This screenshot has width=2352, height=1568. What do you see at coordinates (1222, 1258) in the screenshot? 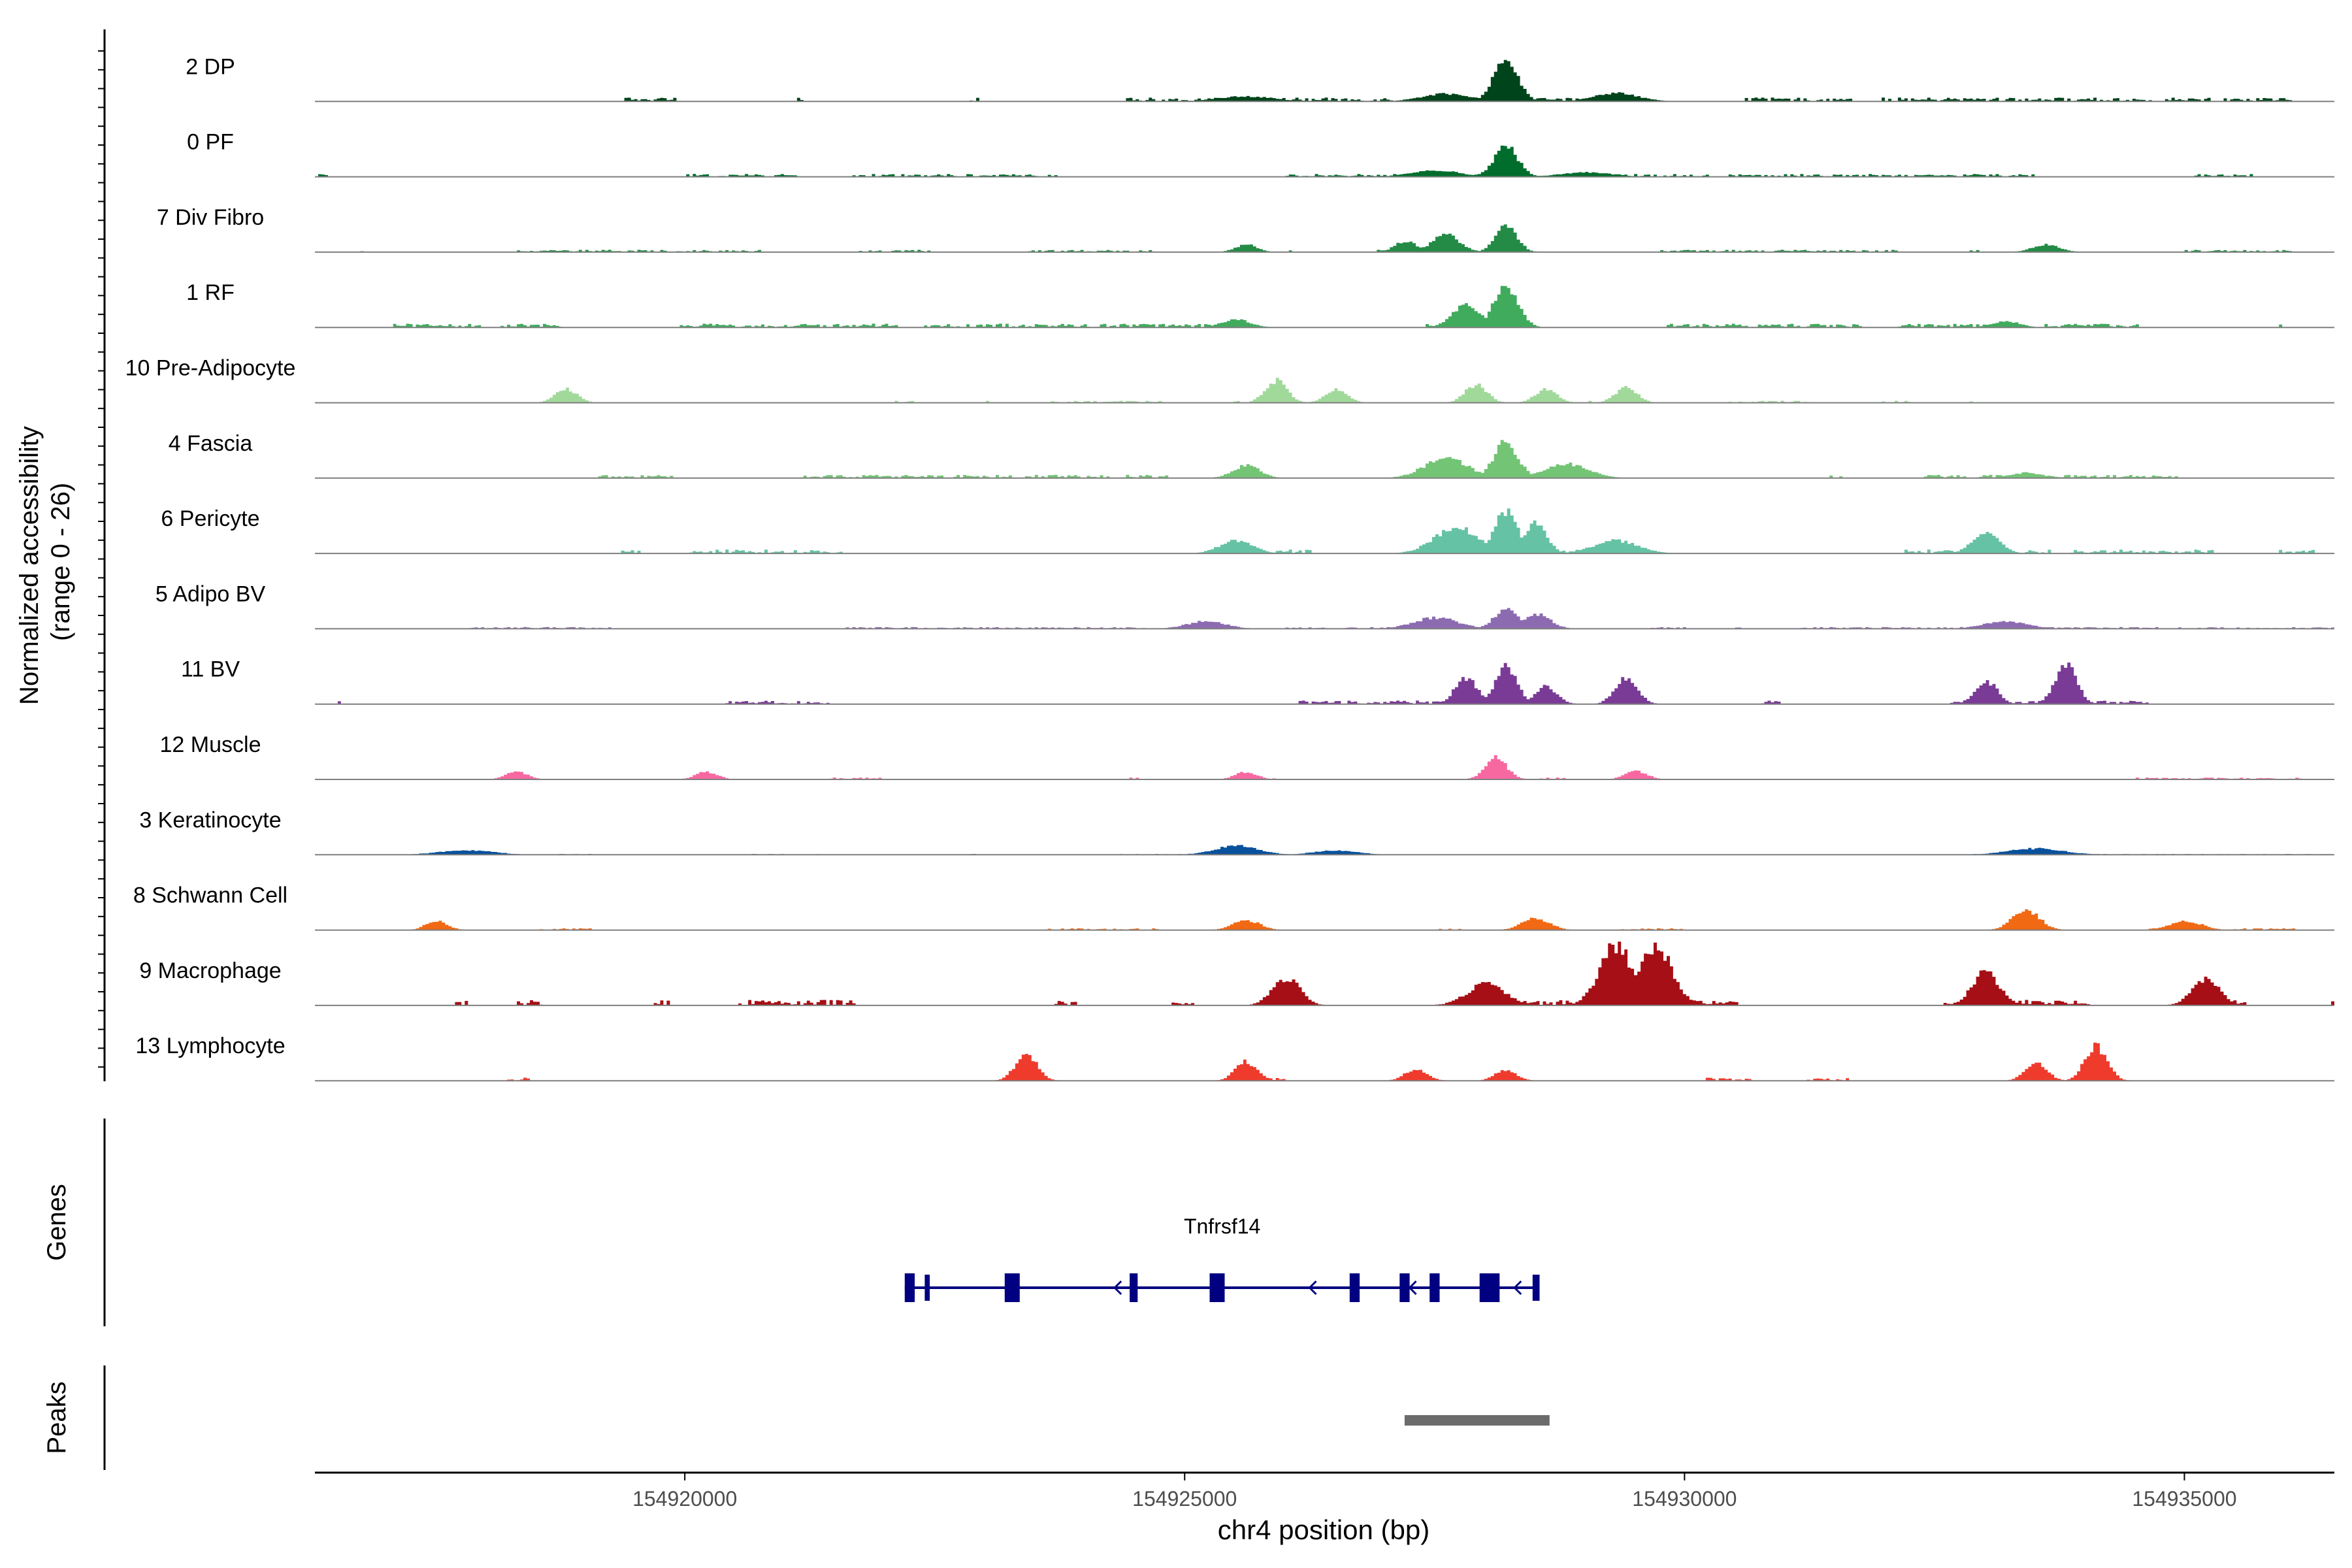
I see `gene-model: Tnfrsf14` at bounding box center [1222, 1258].